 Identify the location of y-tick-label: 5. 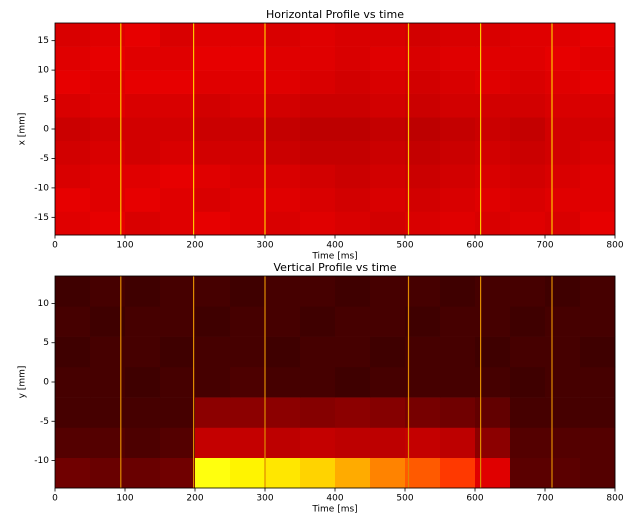
(46, 100).